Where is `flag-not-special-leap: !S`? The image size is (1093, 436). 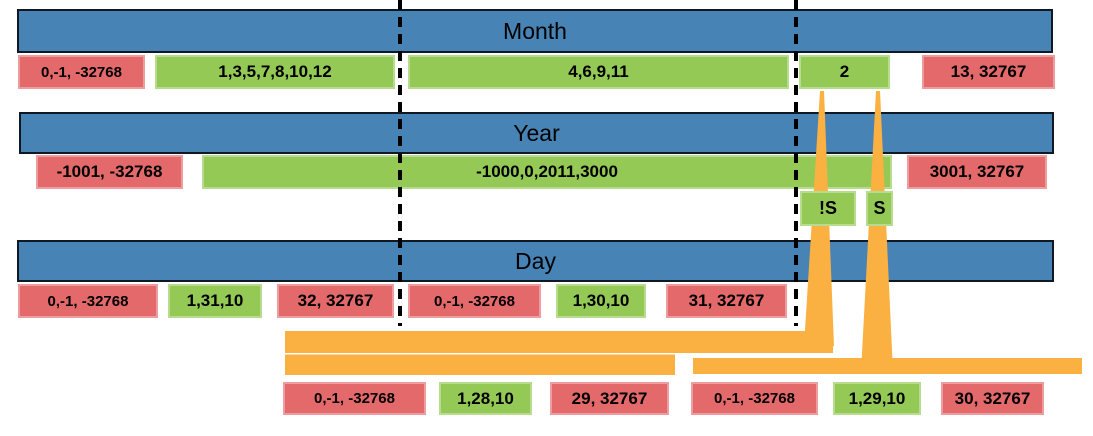 flag-not-special-leap: !S is located at coordinates (828, 208).